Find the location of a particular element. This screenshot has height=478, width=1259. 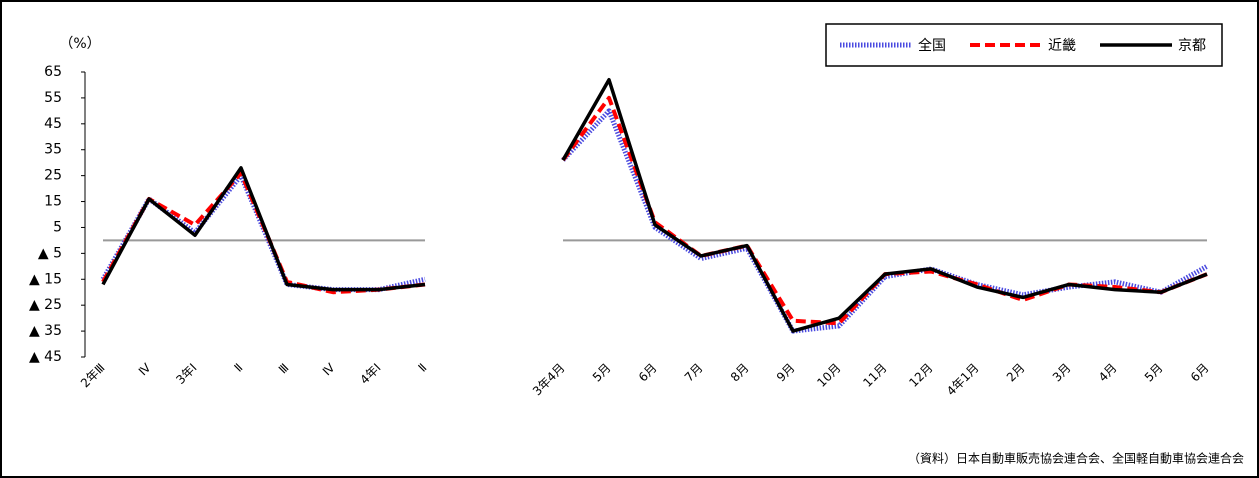

unit-label: （%） is located at coordinates (79, 44).